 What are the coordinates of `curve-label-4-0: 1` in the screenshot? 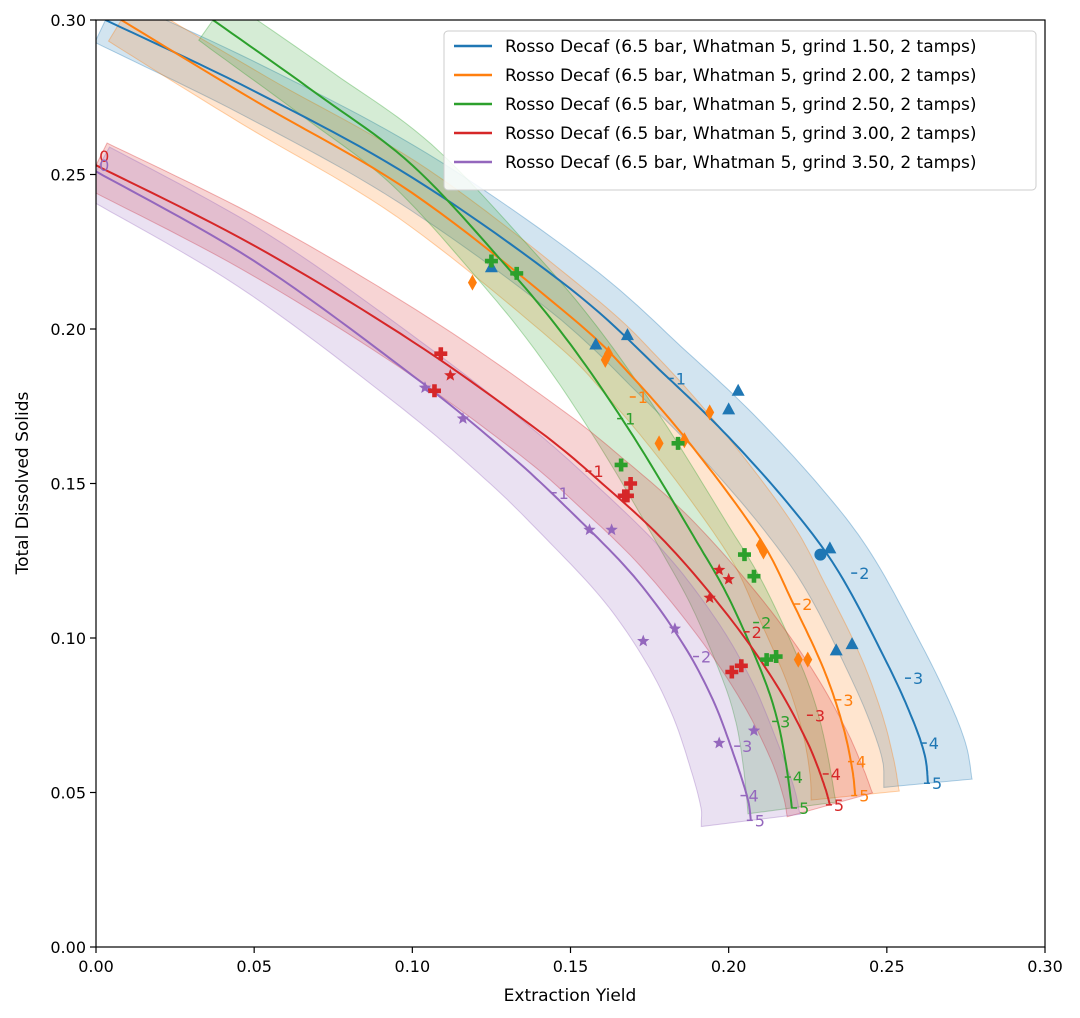 It's located at (564, 493).